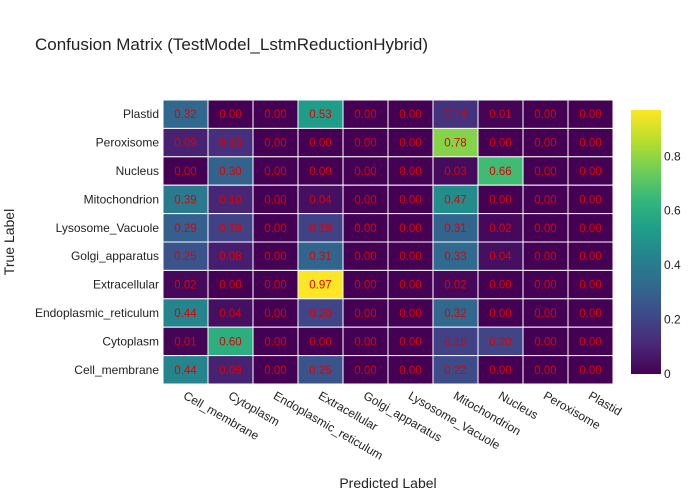  Describe the element at coordinates (455, 200) in the screenshot. I see `heatmap-cell-label: 0.47` at that location.